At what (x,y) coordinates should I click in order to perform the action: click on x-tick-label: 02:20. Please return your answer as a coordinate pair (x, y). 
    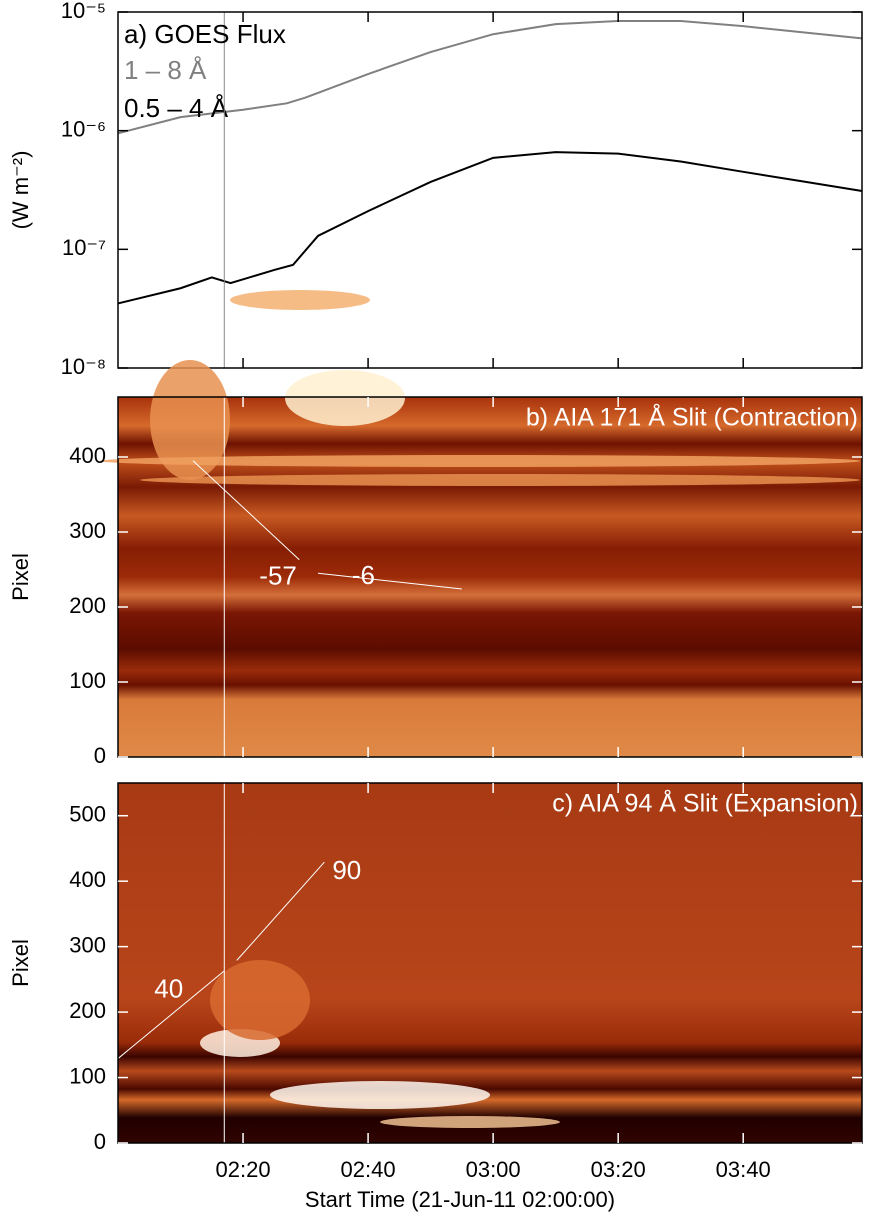
    Looking at the image, I should click on (243, 1169).